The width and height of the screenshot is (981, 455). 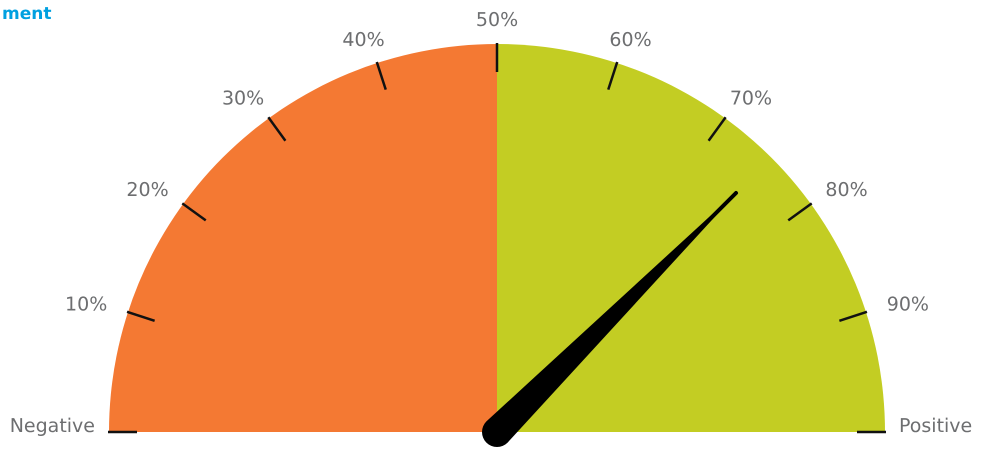 What do you see at coordinates (497, 20) in the screenshot?
I see `text: 50%` at bounding box center [497, 20].